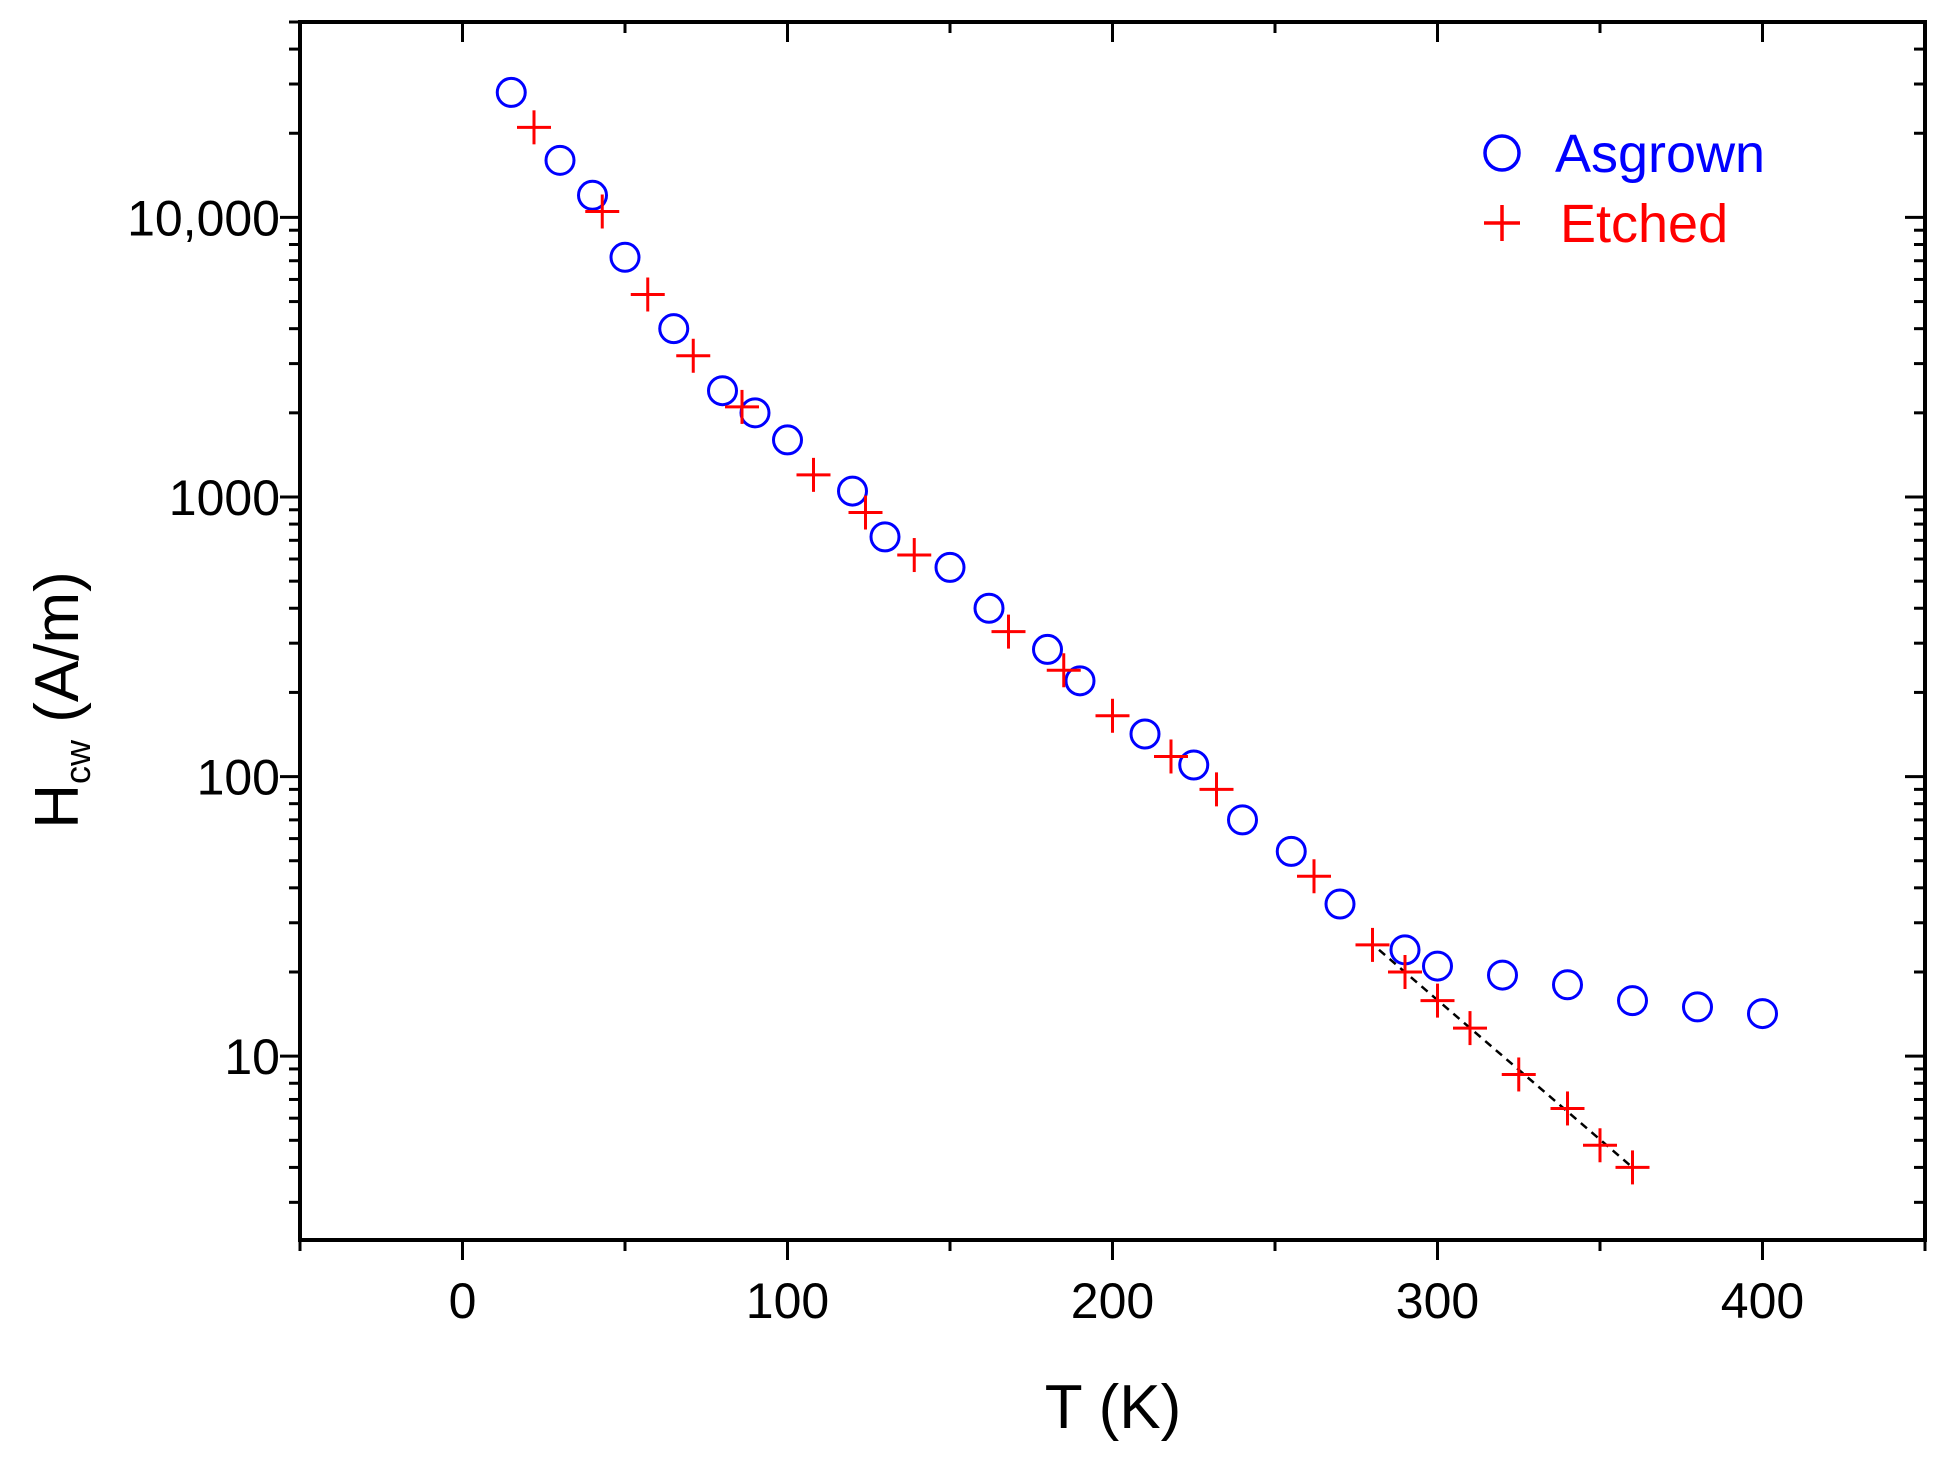 The image size is (1949, 1462). I want to click on legend-marker-asgrown-icon, so click(1502, 153).